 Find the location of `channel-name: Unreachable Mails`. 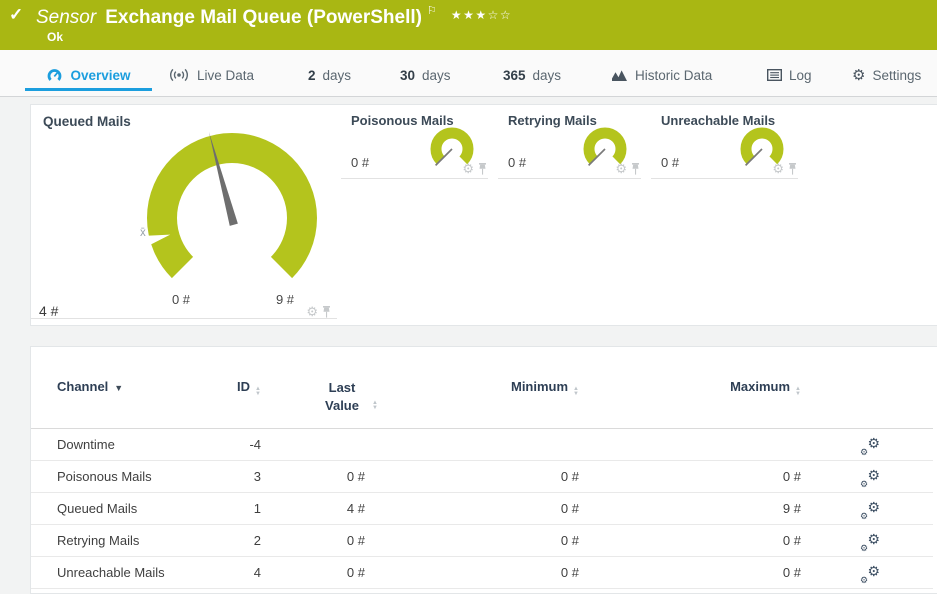

channel-name: Unreachable Mails is located at coordinates (119, 573).